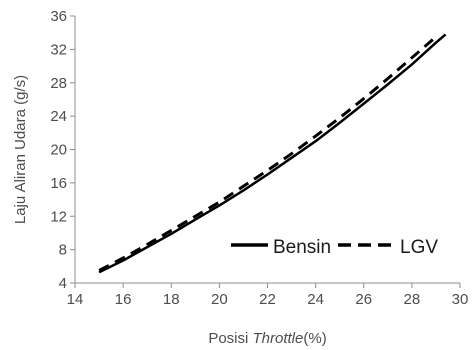  I want to click on legend: Bensin LGV, so click(334, 247).